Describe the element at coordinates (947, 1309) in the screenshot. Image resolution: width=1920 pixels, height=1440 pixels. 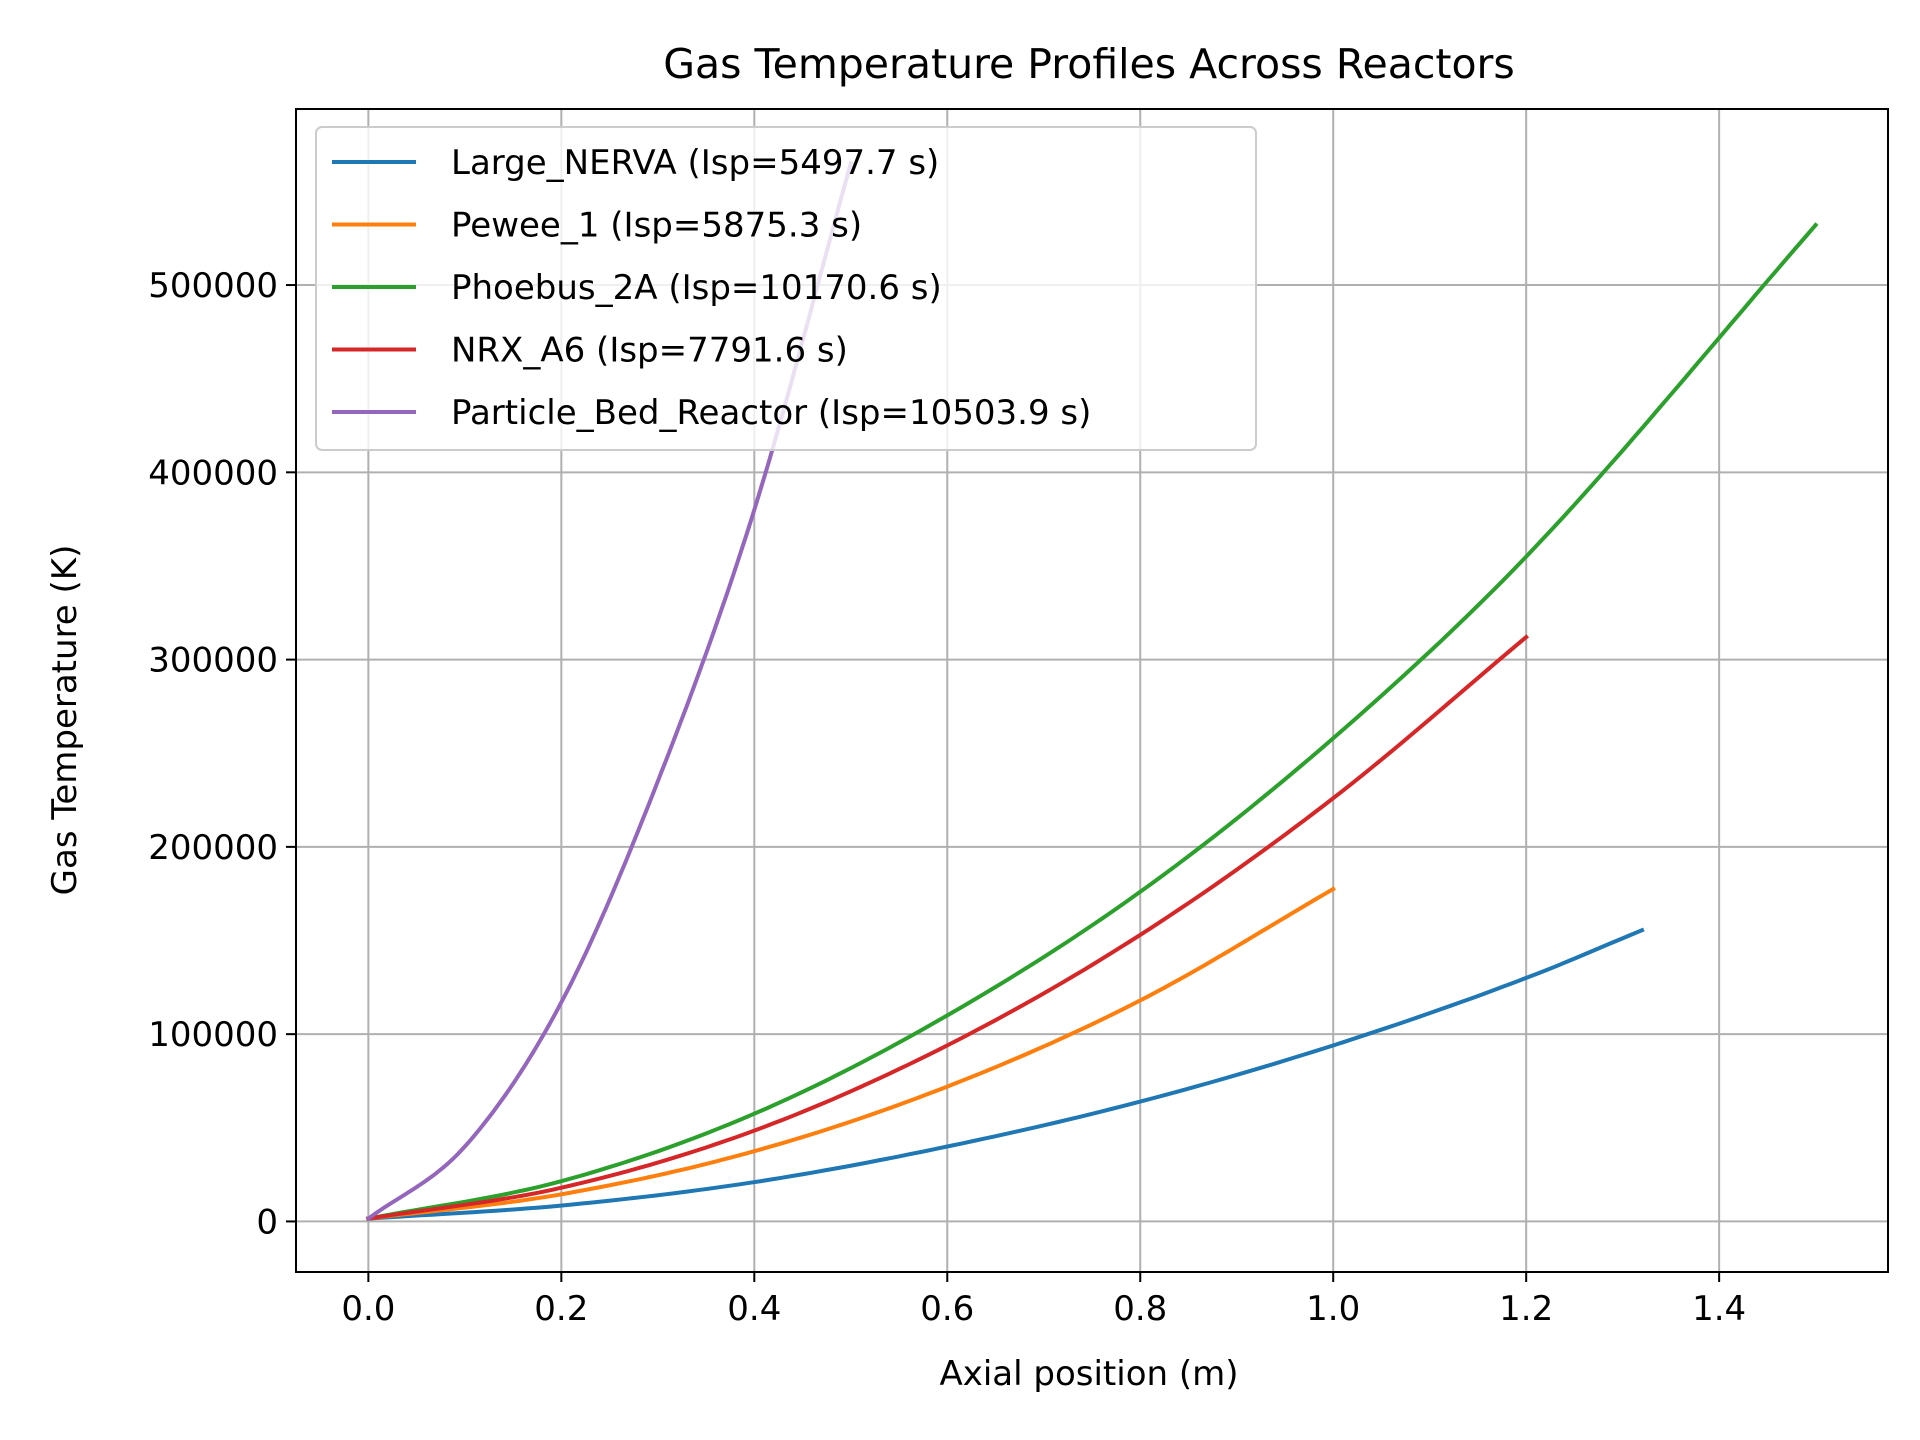
I see `x-tick-label: 0.6` at that location.